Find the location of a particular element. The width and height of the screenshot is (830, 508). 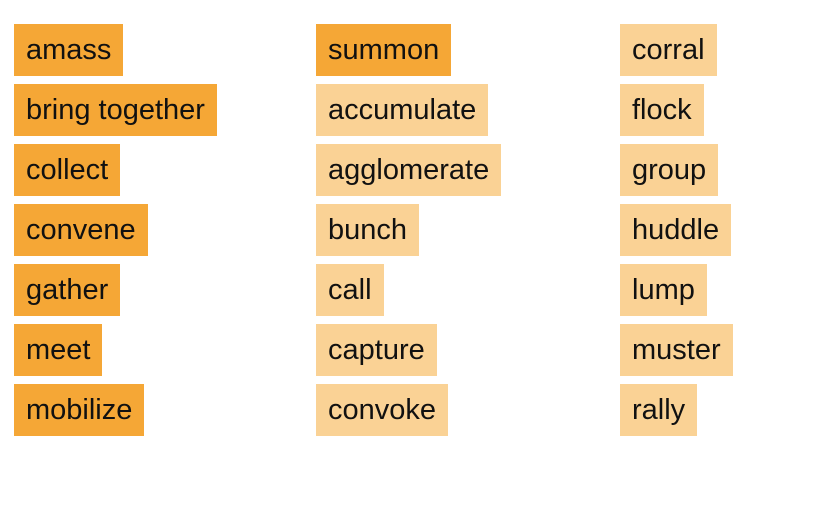

word-chip: convene is located at coordinates (81, 230).